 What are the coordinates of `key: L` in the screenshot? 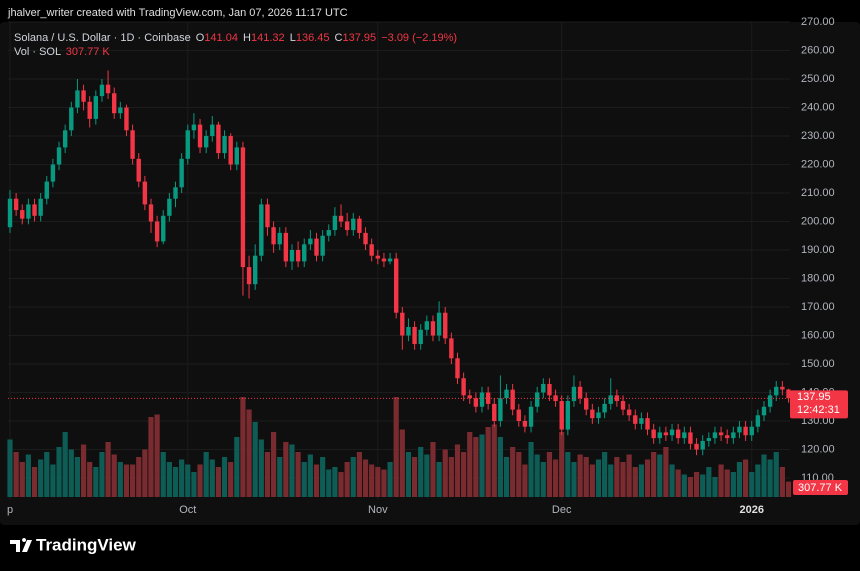 It's located at (293, 38).